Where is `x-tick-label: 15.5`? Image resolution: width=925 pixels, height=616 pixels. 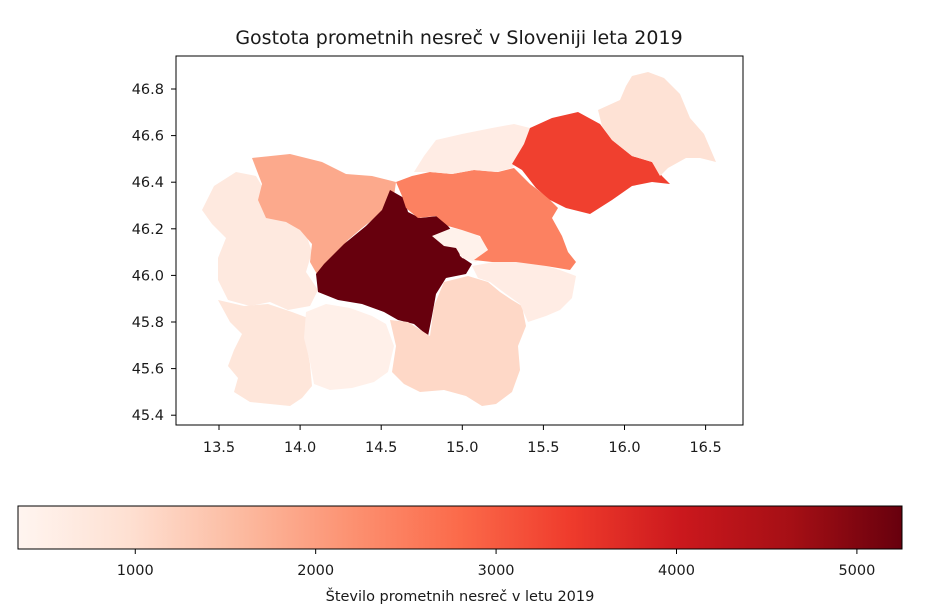
x-tick-label: 15.5 is located at coordinates (543, 448).